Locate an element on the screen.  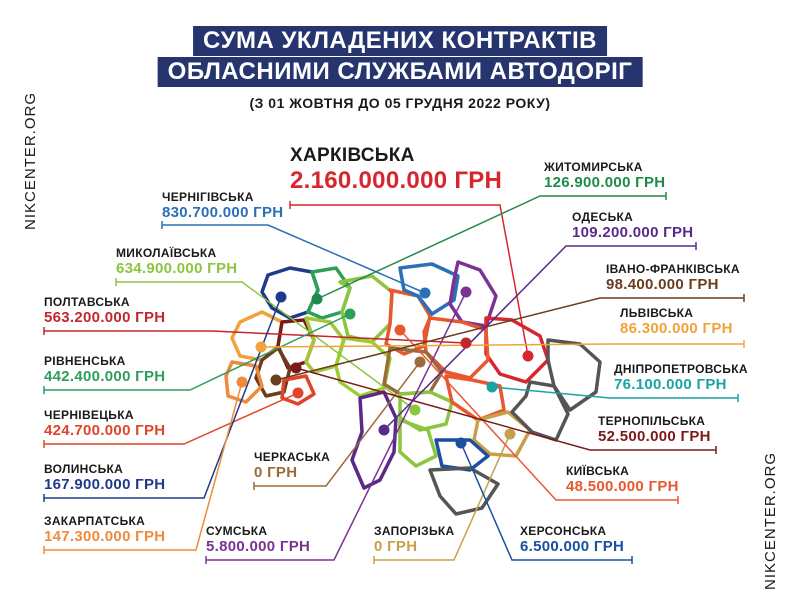
region-name: ОДЕСЬКА is located at coordinates (603, 217).